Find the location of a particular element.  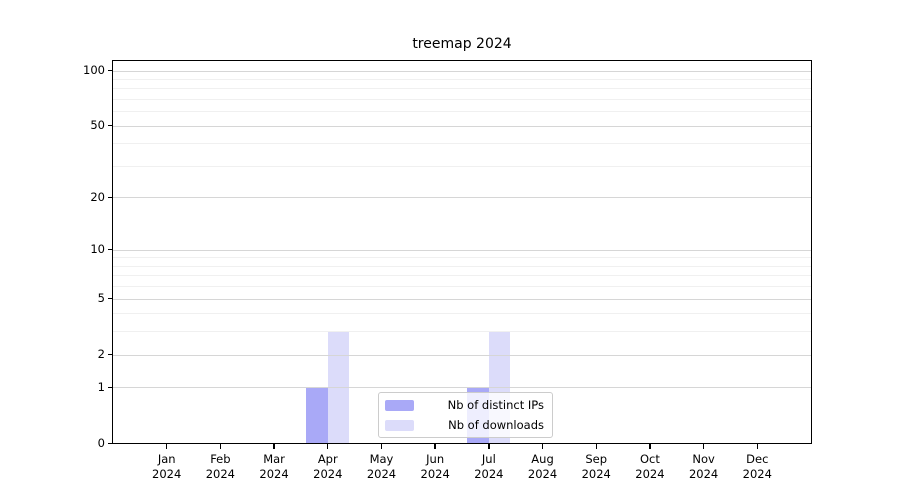

x-tick-label: May 2024 is located at coordinates (381, 466).